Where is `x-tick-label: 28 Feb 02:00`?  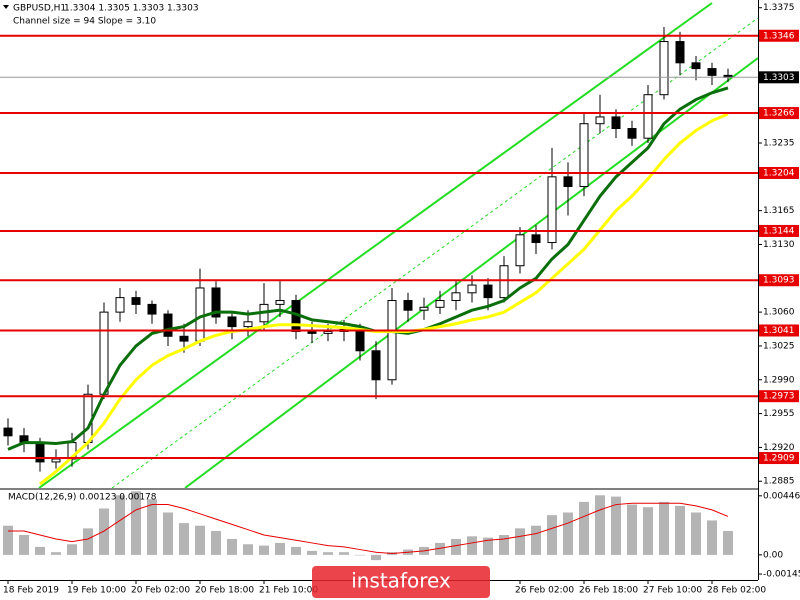
x-tick-label: 28 Feb 02:00 is located at coordinates (736, 591).